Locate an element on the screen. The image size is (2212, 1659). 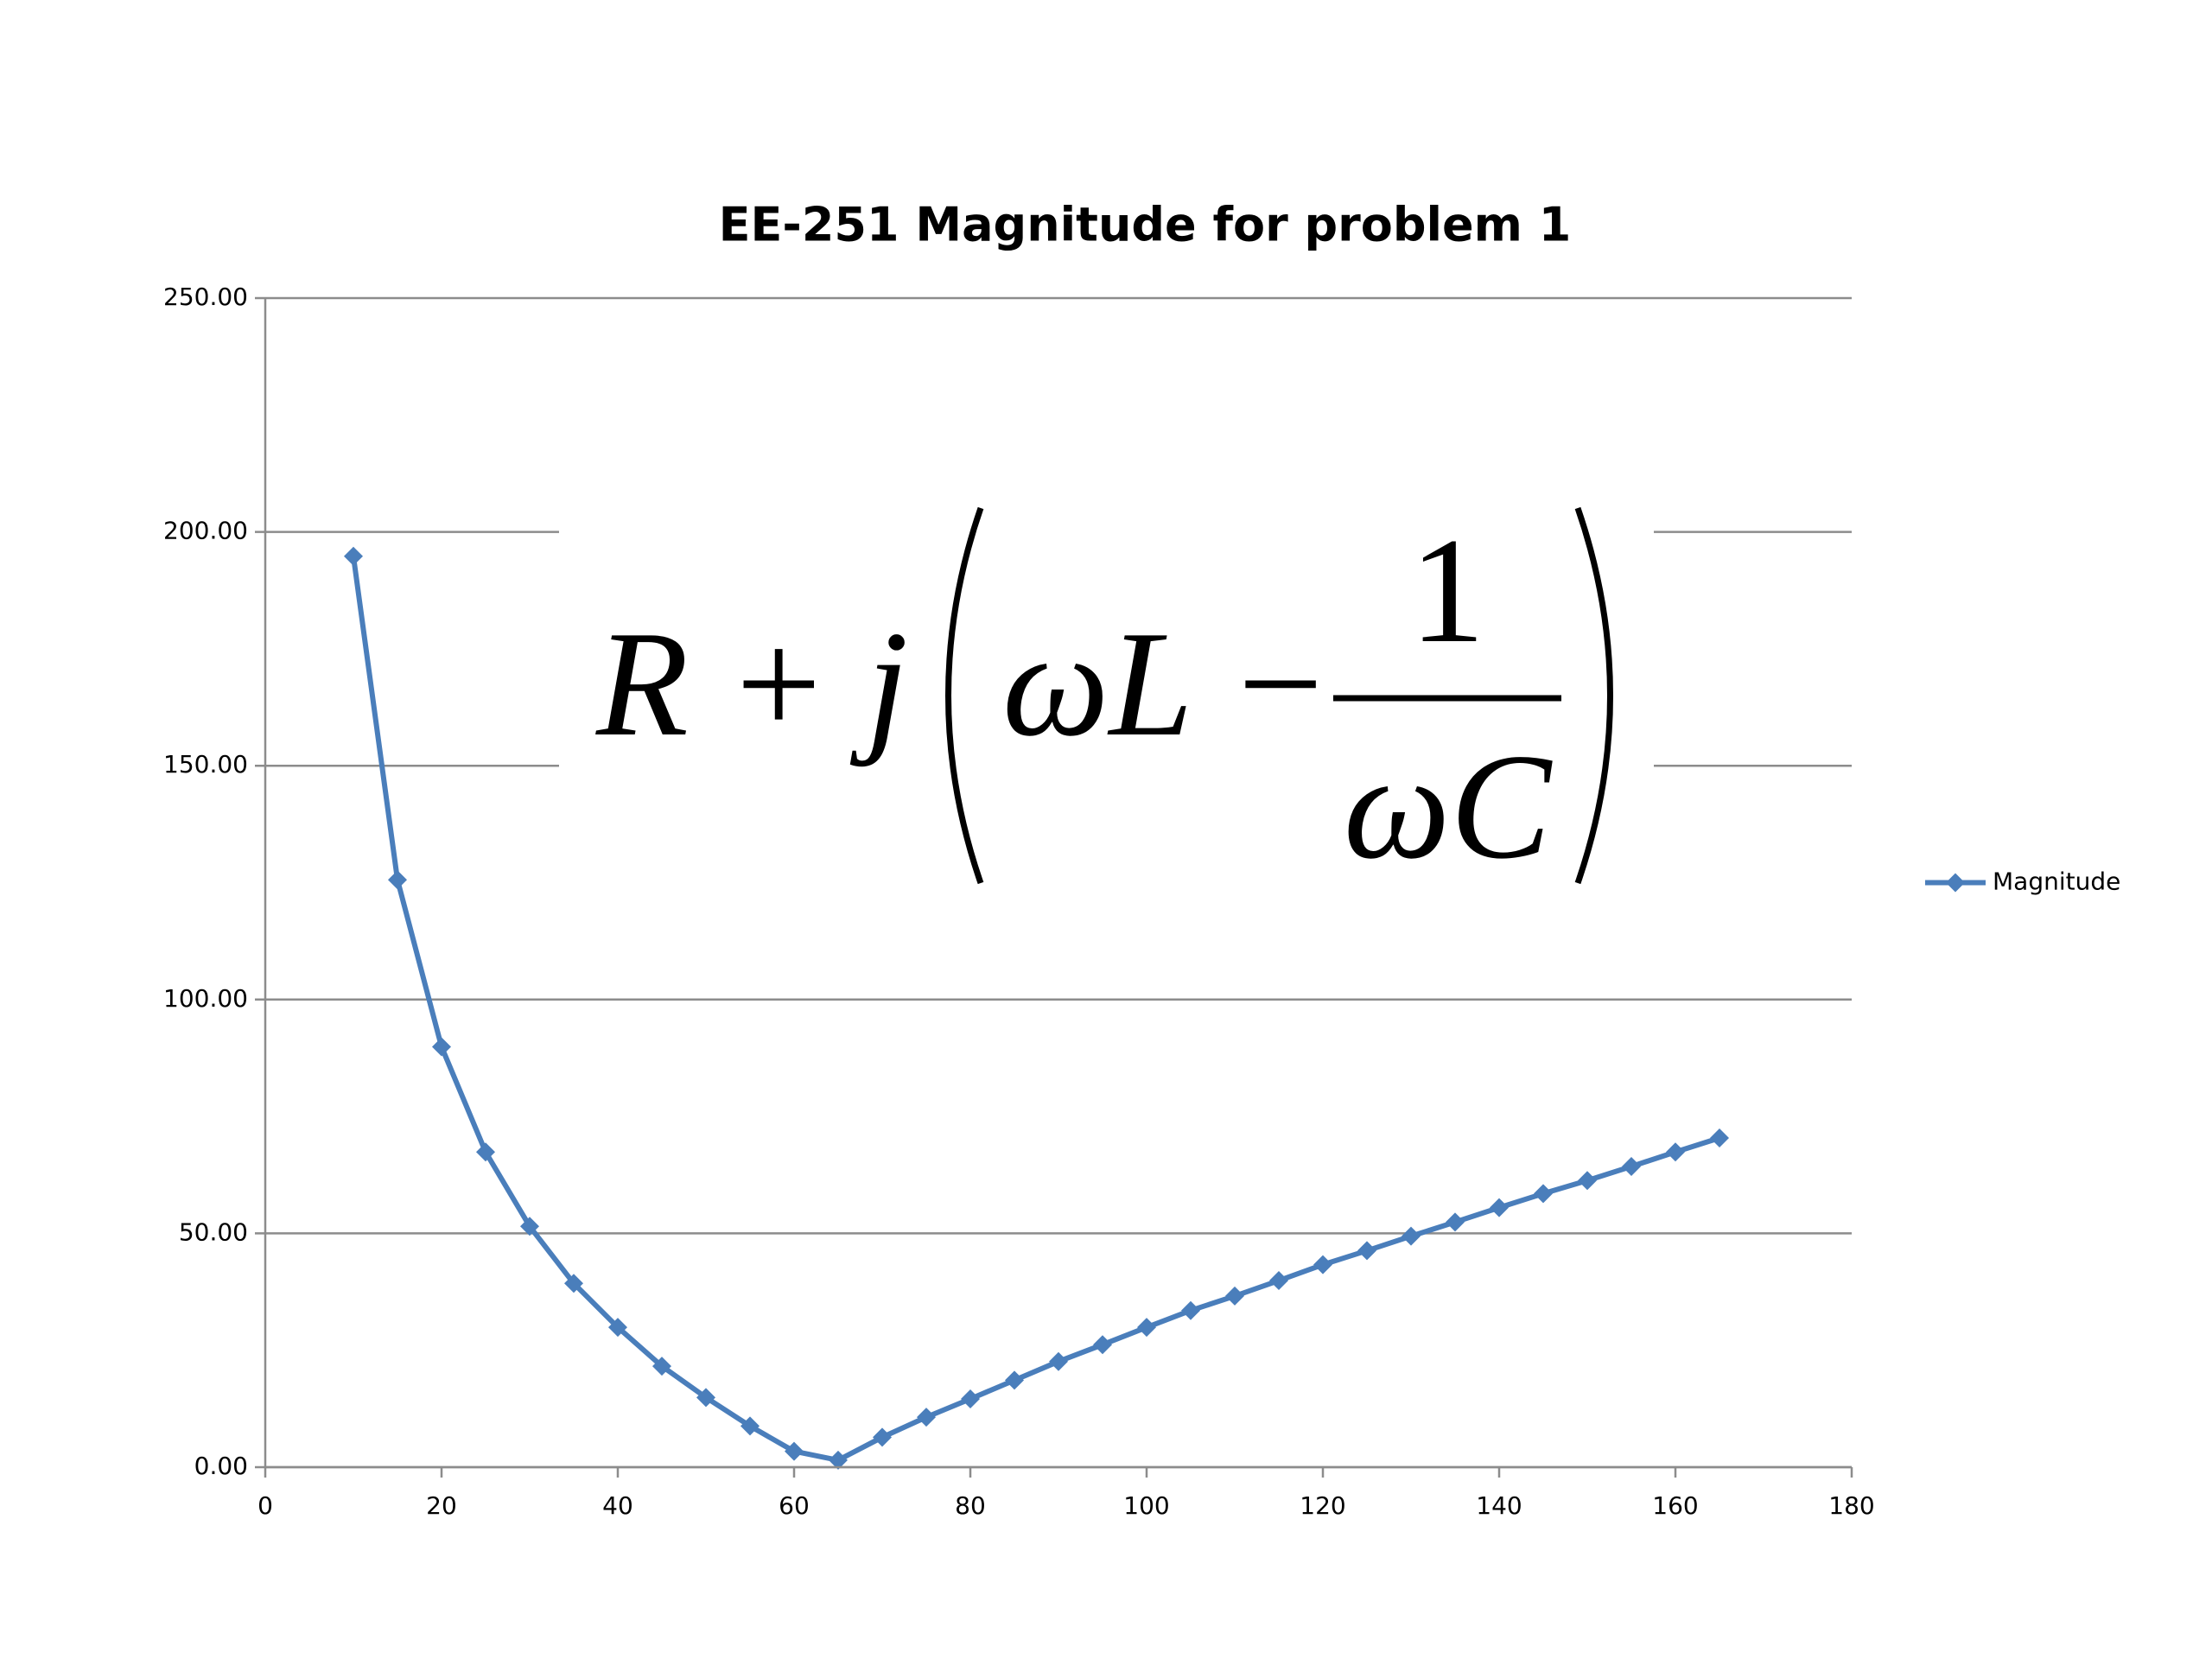
chart-title: EE-251 Magnitude for problem 1 is located at coordinates (1145, 225).